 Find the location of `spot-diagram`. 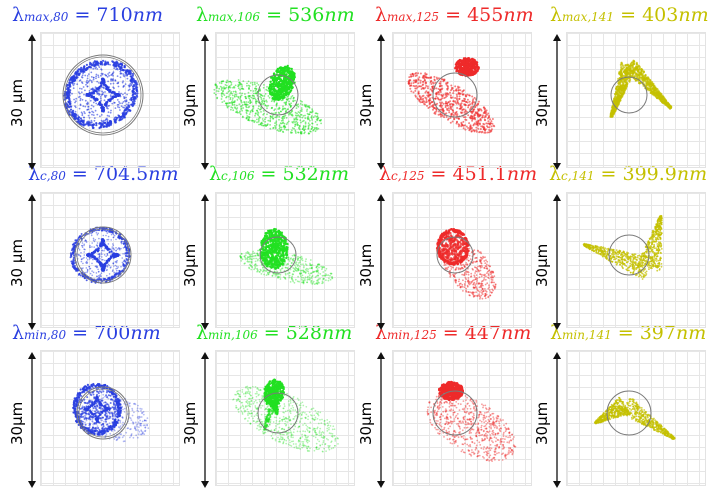

spot-diagram is located at coordinates (461, 99).